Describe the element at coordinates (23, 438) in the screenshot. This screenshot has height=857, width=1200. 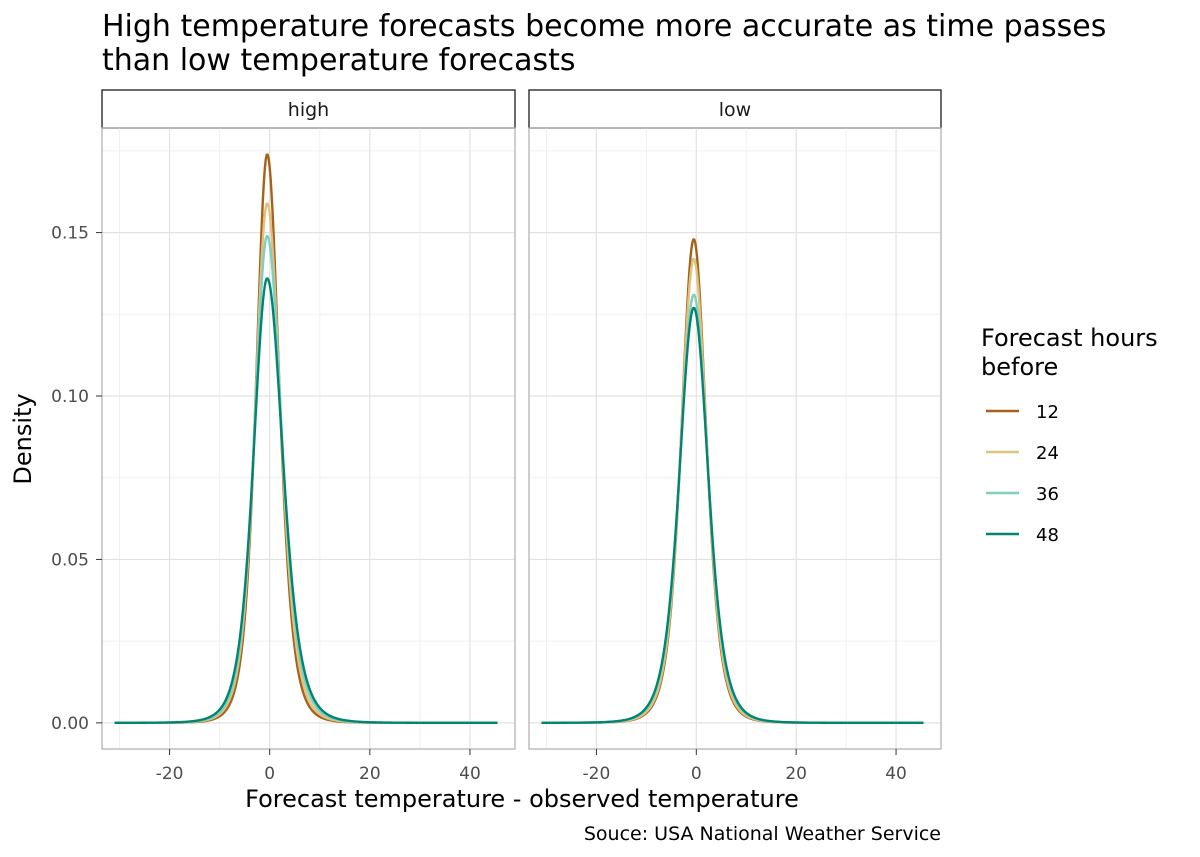
I see `y-axis-title: Density` at that location.